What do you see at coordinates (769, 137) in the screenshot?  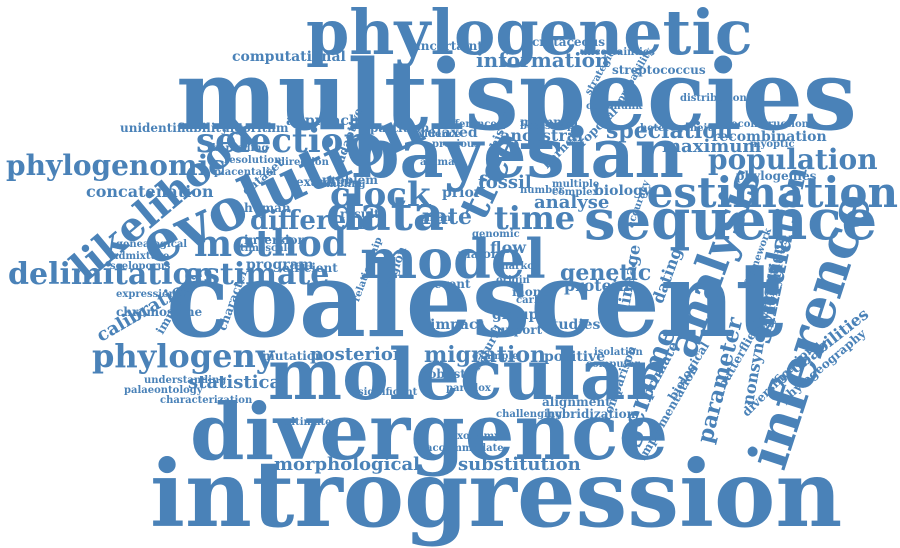 I see `word-recombination: recombination` at bounding box center [769, 137].